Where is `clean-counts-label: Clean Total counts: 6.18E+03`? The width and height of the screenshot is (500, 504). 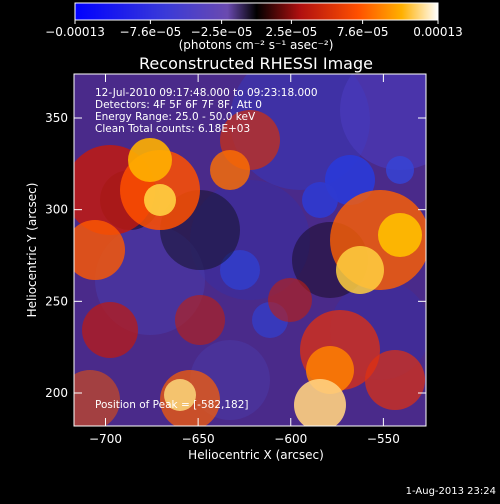
clean-counts-label: Clean Total counts: 6.18E+03 is located at coordinates (172, 129).